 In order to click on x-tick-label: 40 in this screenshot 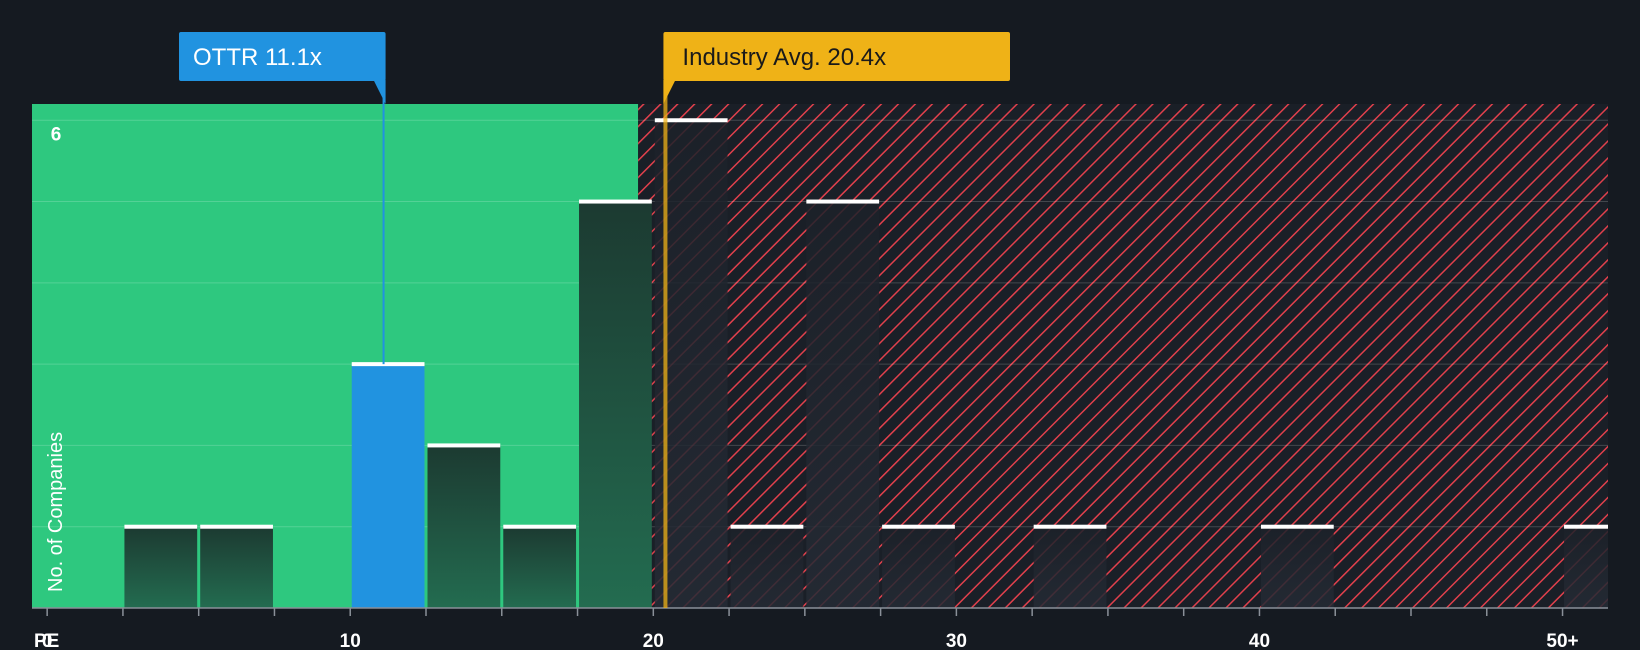, I will do `click(1259, 640)`.